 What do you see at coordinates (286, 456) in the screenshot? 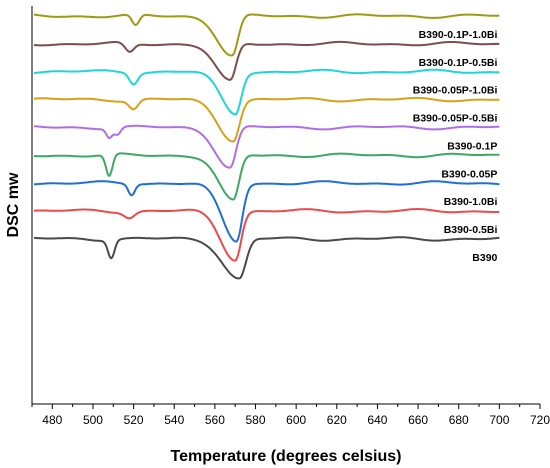
I see `x-axis-title: Temperature (degrees celsius)` at bounding box center [286, 456].